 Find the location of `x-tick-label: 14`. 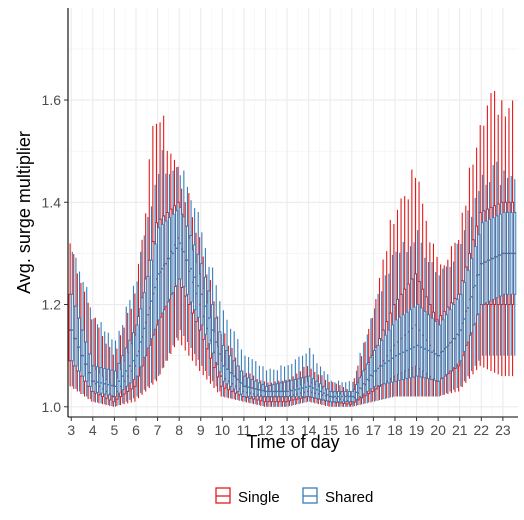

x-tick-label: 14 is located at coordinates (309, 430).